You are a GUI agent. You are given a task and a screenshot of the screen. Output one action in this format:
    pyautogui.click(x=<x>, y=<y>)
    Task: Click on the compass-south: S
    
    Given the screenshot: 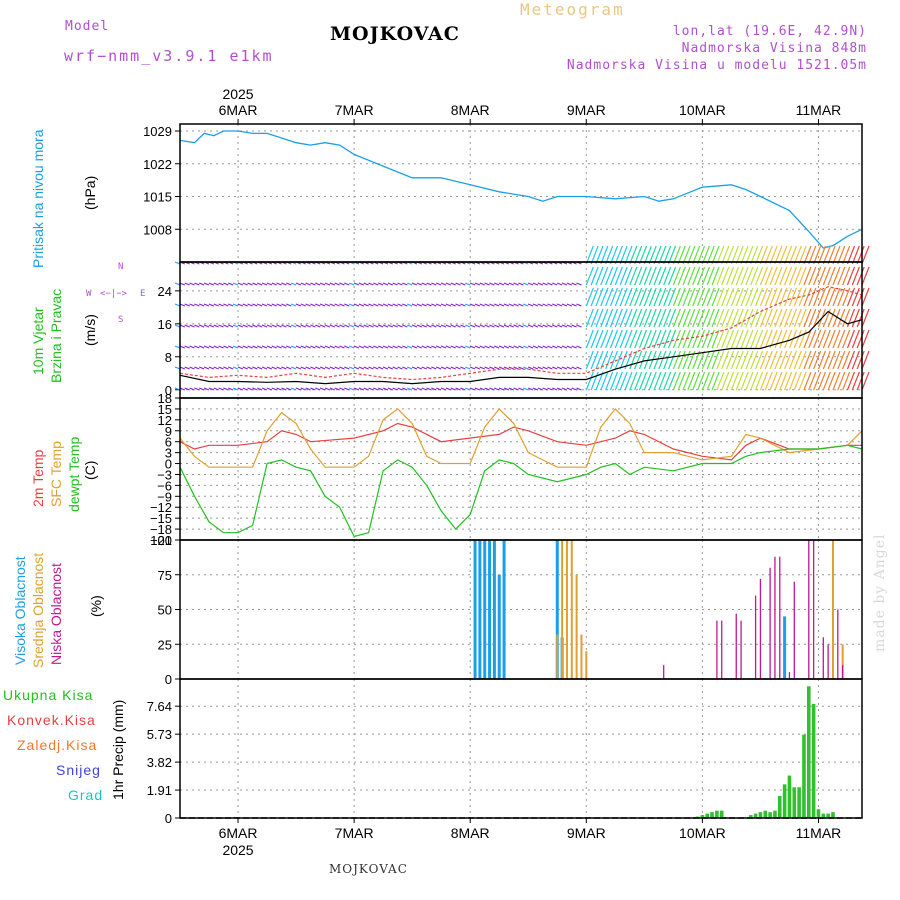 What is the action you would take?
    pyautogui.click(x=121, y=320)
    